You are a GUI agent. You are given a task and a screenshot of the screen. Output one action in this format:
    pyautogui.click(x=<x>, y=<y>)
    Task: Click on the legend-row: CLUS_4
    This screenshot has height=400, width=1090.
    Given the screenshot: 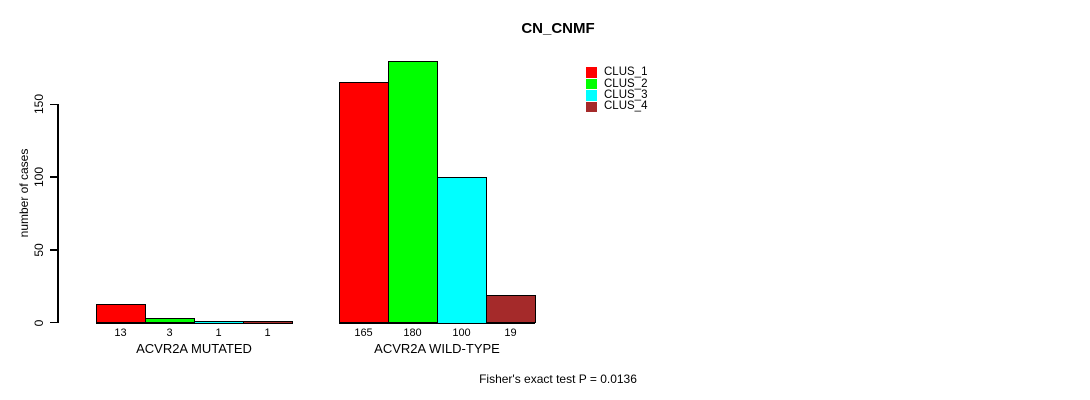 What is the action you would take?
    pyautogui.click(x=617, y=106)
    